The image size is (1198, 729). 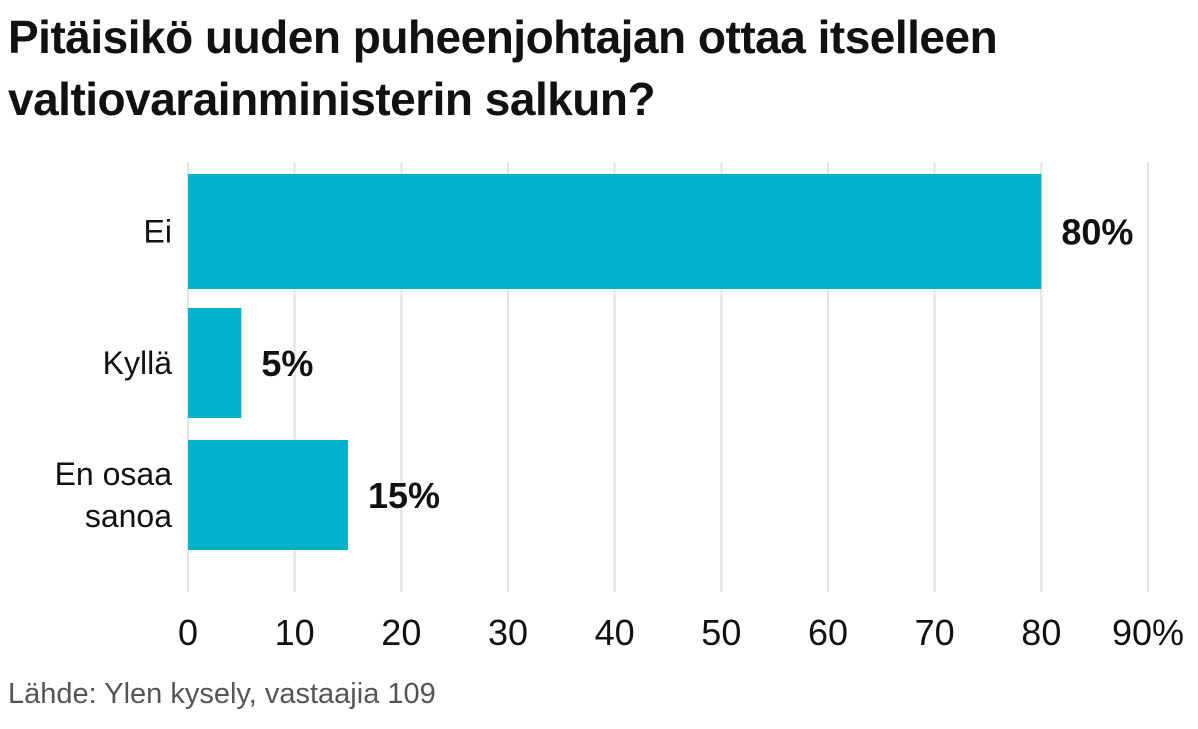 What do you see at coordinates (114, 495) in the screenshot?
I see `category-label: En osaa sanoa` at bounding box center [114, 495].